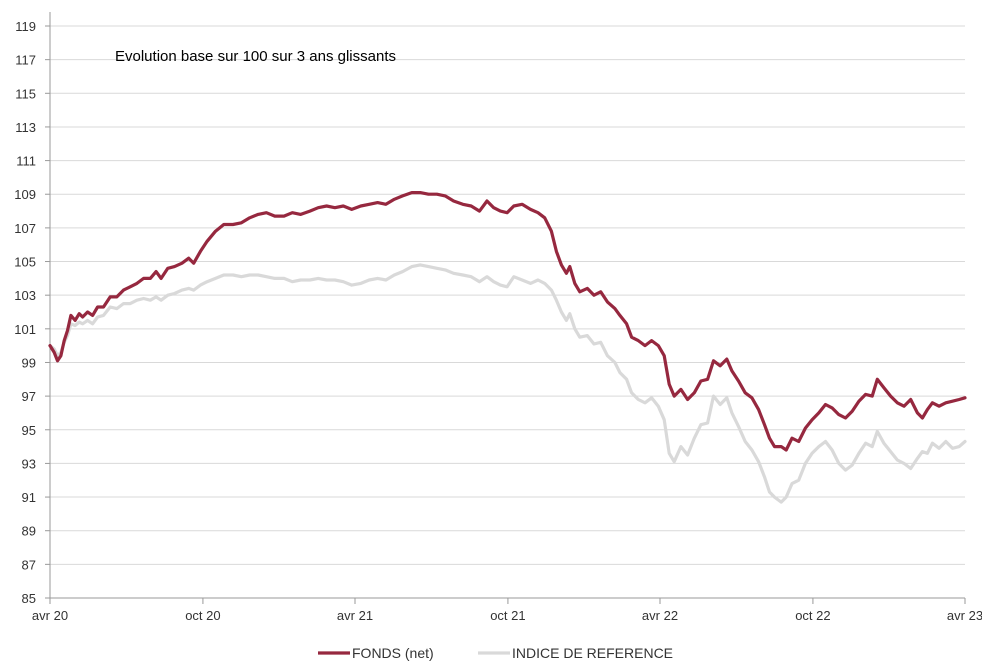 The height and width of the screenshot is (666, 982). I want to click on y-tick-label: 103, so click(25, 295).